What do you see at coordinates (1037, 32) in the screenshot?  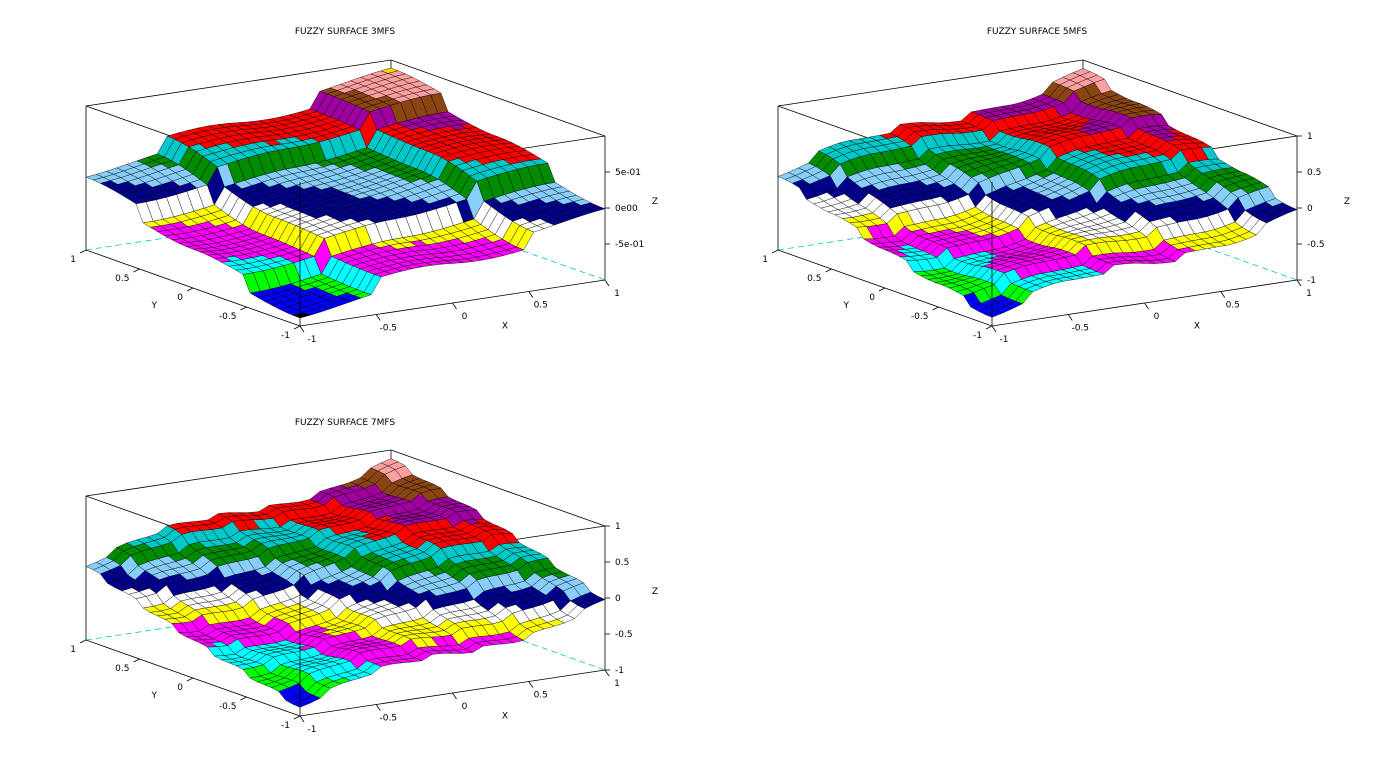 I see `plot-title: FUZZY SURFACE 5MFS` at bounding box center [1037, 32].